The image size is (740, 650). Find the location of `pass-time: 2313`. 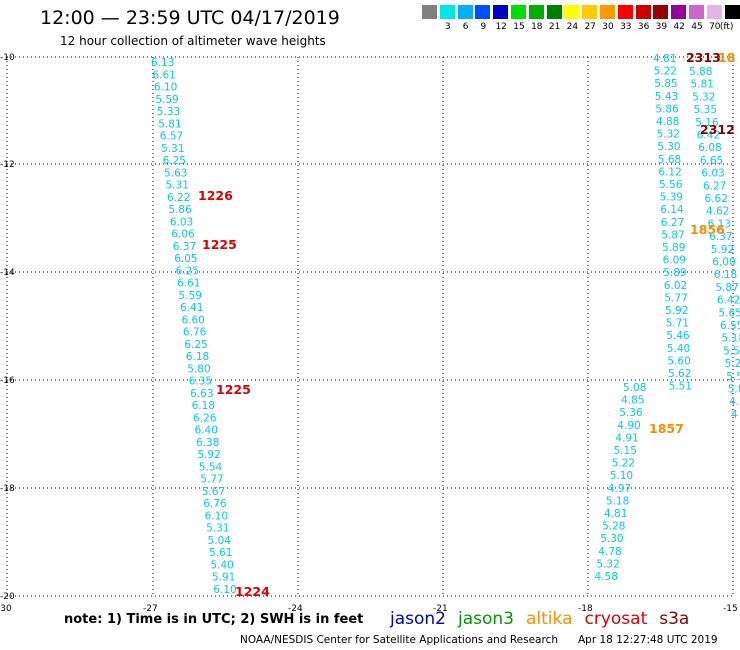

pass-time: 2313 is located at coordinates (703, 57).